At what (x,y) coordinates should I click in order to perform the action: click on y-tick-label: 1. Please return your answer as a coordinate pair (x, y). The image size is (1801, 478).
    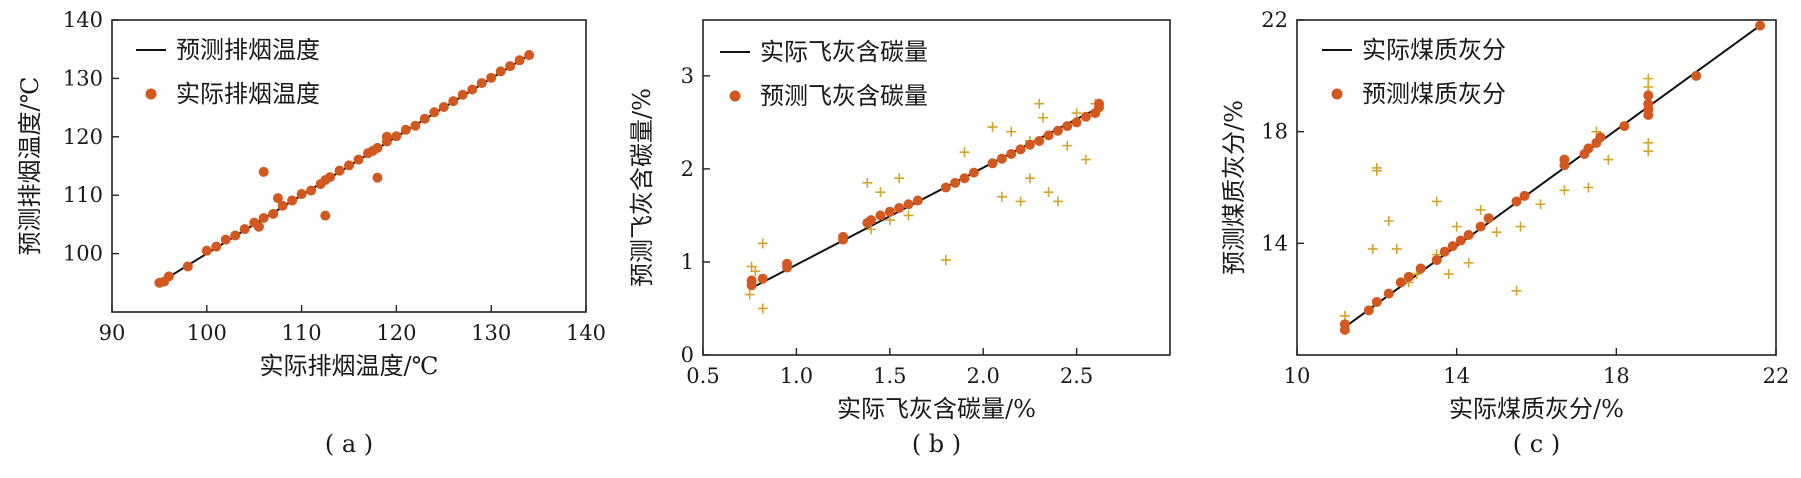
    Looking at the image, I should click on (687, 262).